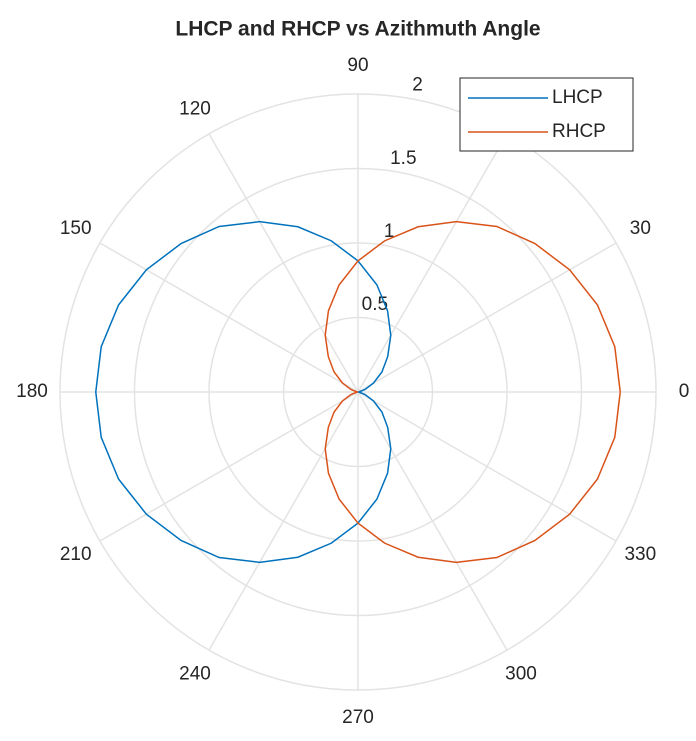 This screenshot has width=696, height=741. I want to click on theta-tick-label: 300, so click(521, 673).